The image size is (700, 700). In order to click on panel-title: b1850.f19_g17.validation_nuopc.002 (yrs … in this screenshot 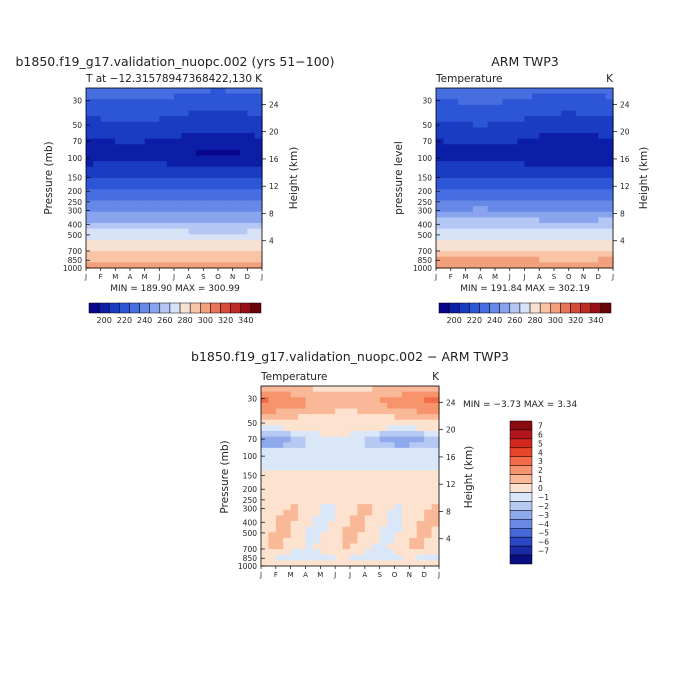, I will do `click(174, 61)`.